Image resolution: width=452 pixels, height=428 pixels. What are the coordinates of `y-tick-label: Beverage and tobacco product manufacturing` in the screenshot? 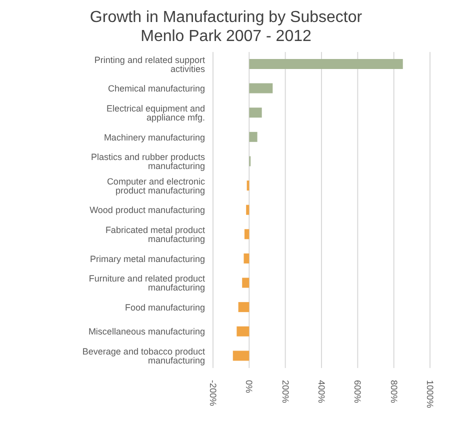 It's located at (144, 356).